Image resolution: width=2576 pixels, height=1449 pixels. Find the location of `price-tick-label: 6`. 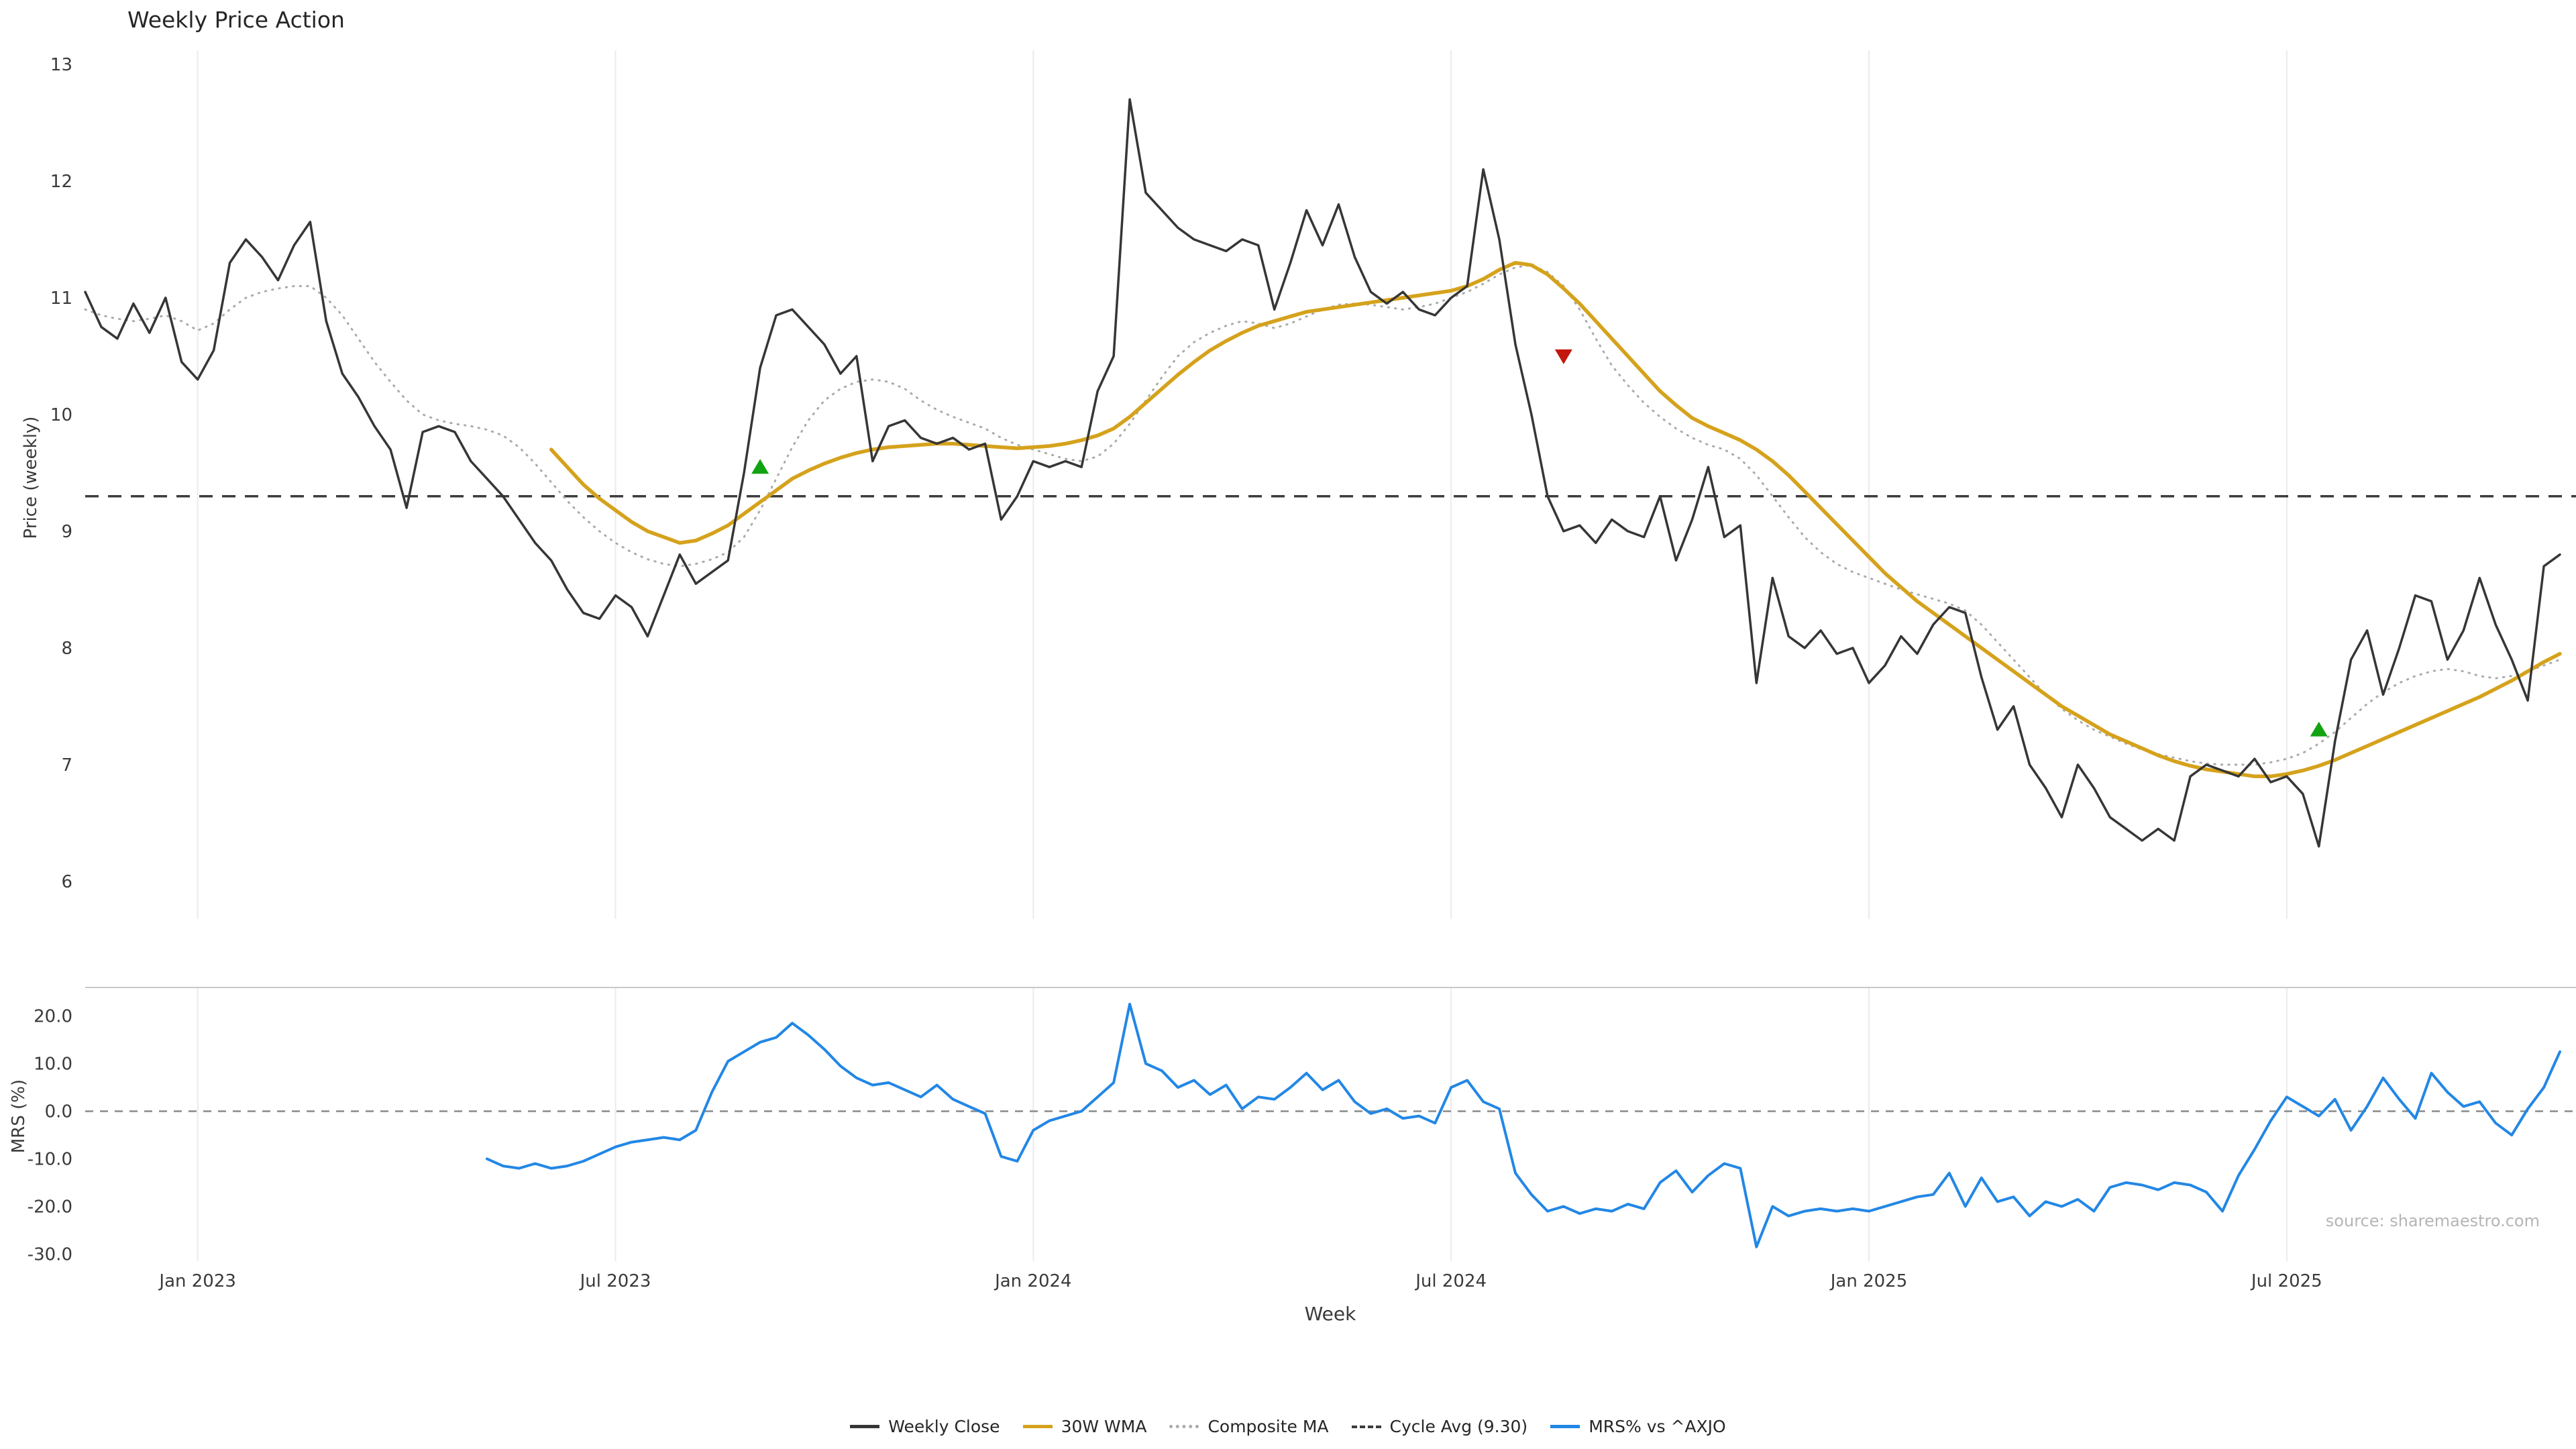

price-tick-label: 6 is located at coordinates (66, 882).